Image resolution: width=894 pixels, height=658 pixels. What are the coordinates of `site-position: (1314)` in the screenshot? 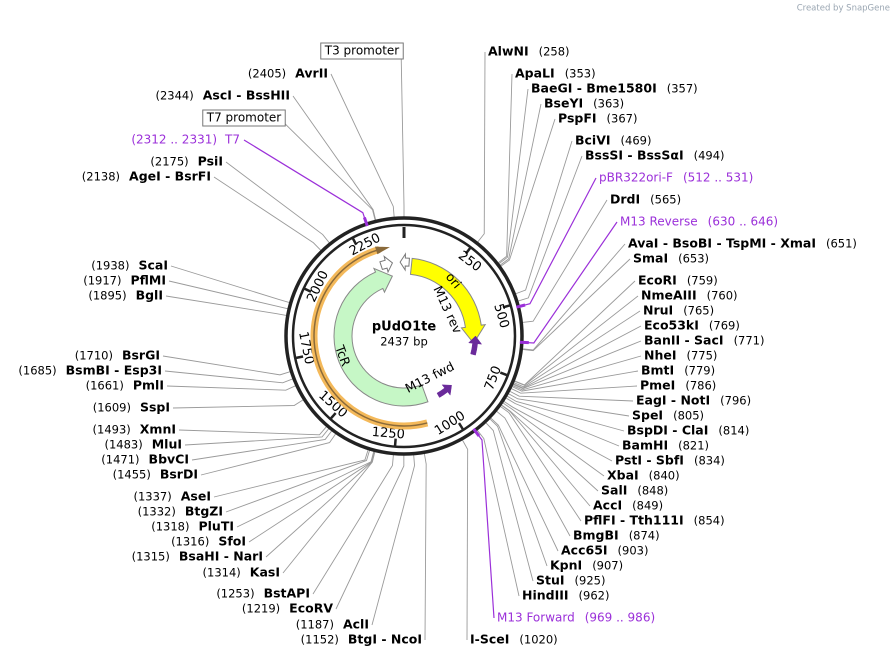 It's located at (222, 573).